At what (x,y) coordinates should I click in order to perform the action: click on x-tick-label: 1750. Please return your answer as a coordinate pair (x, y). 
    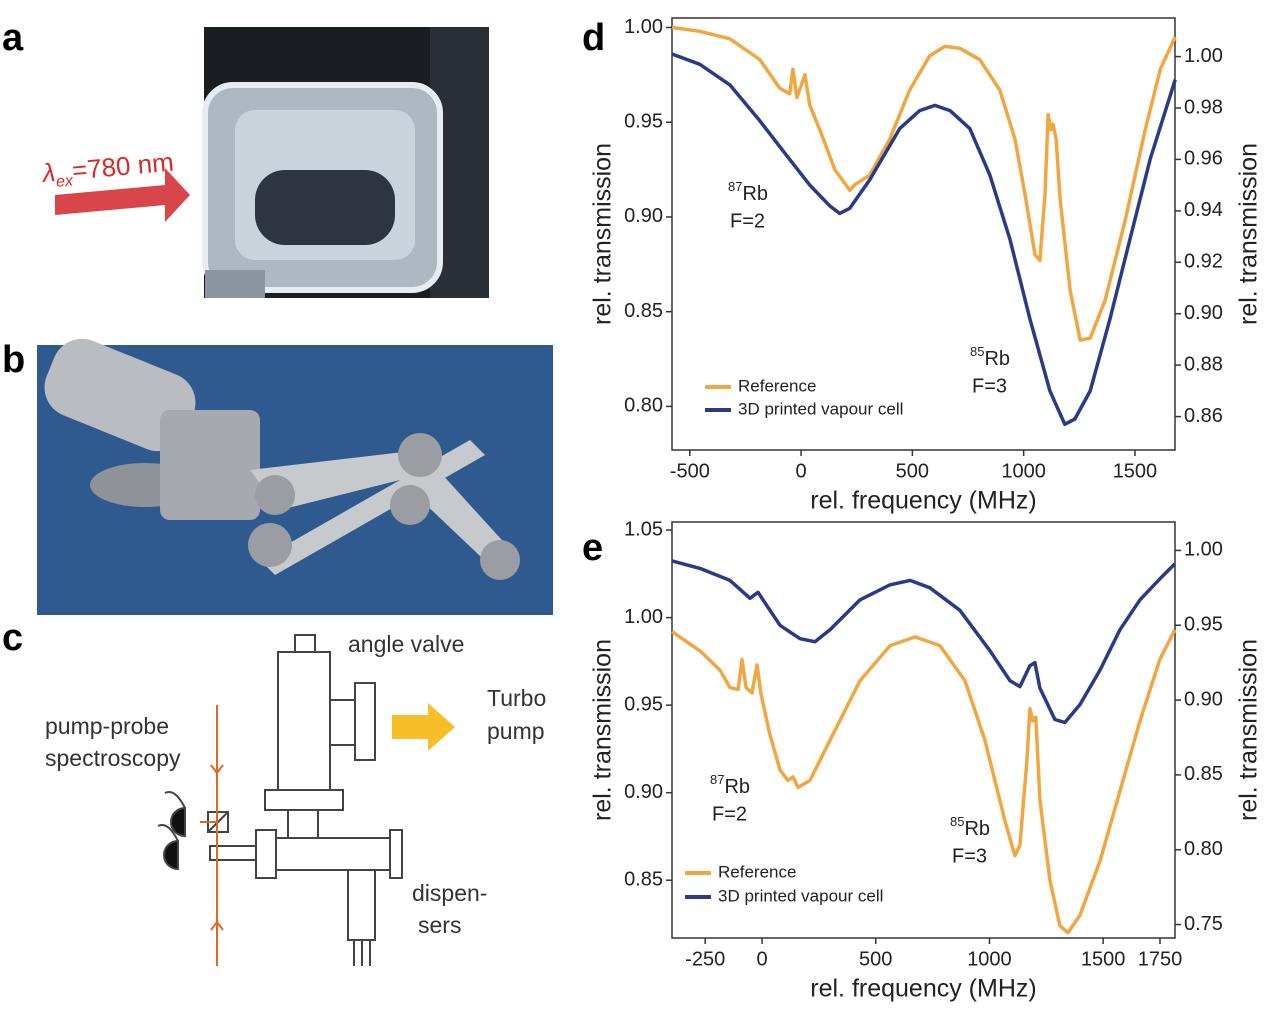
    Looking at the image, I should click on (1160, 959).